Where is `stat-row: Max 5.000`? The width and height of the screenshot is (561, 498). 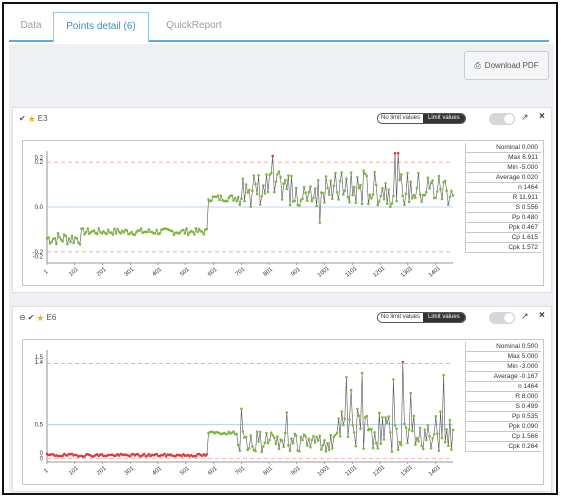 stat-row: Max 5.000 is located at coordinates (503, 357).